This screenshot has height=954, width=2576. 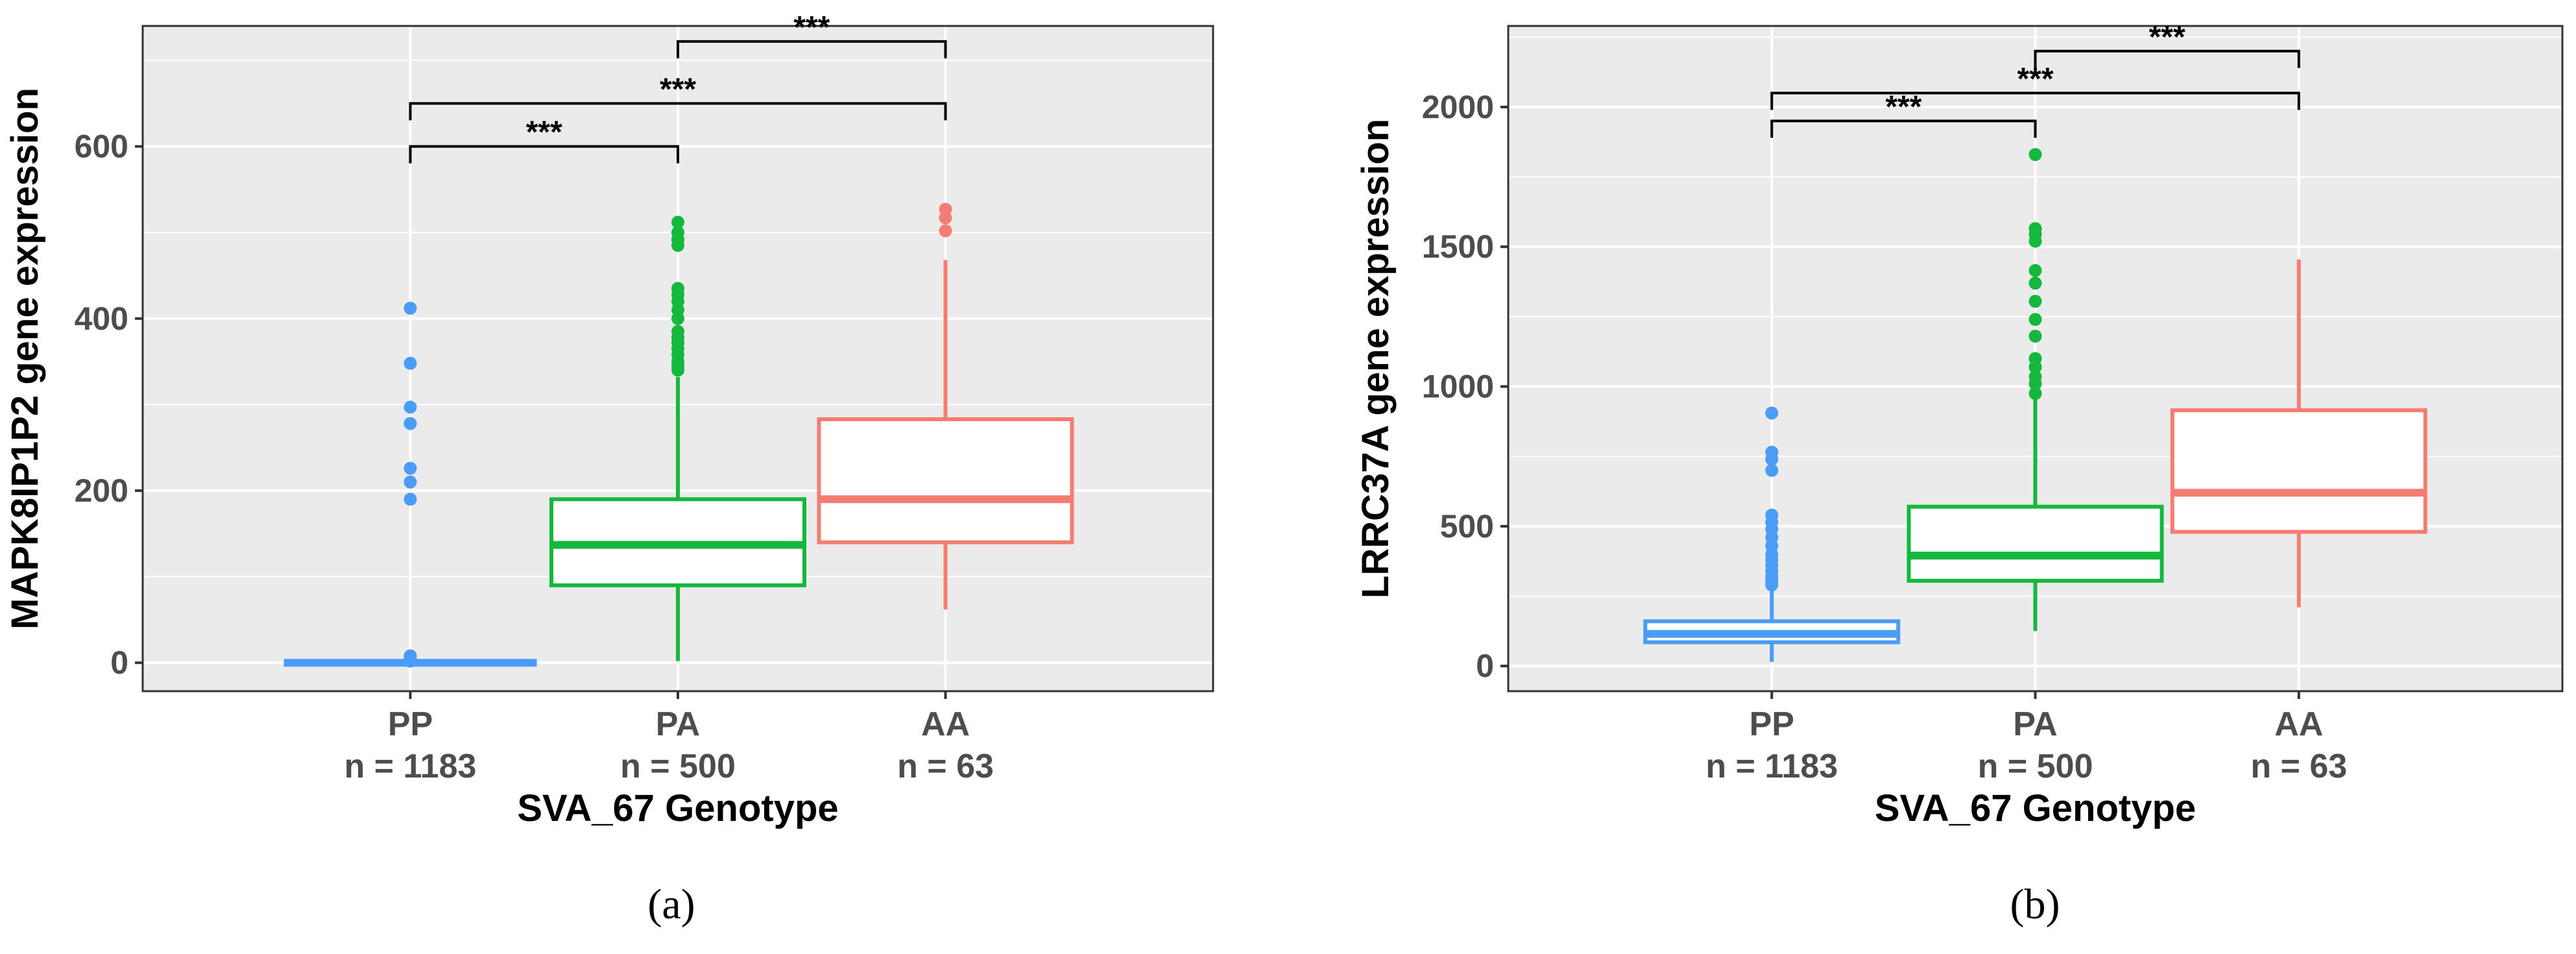 What do you see at coordinates (1467, 526) in the screenshot?
I see `y-tick-label: 500` at bounding box center [1467, 526].